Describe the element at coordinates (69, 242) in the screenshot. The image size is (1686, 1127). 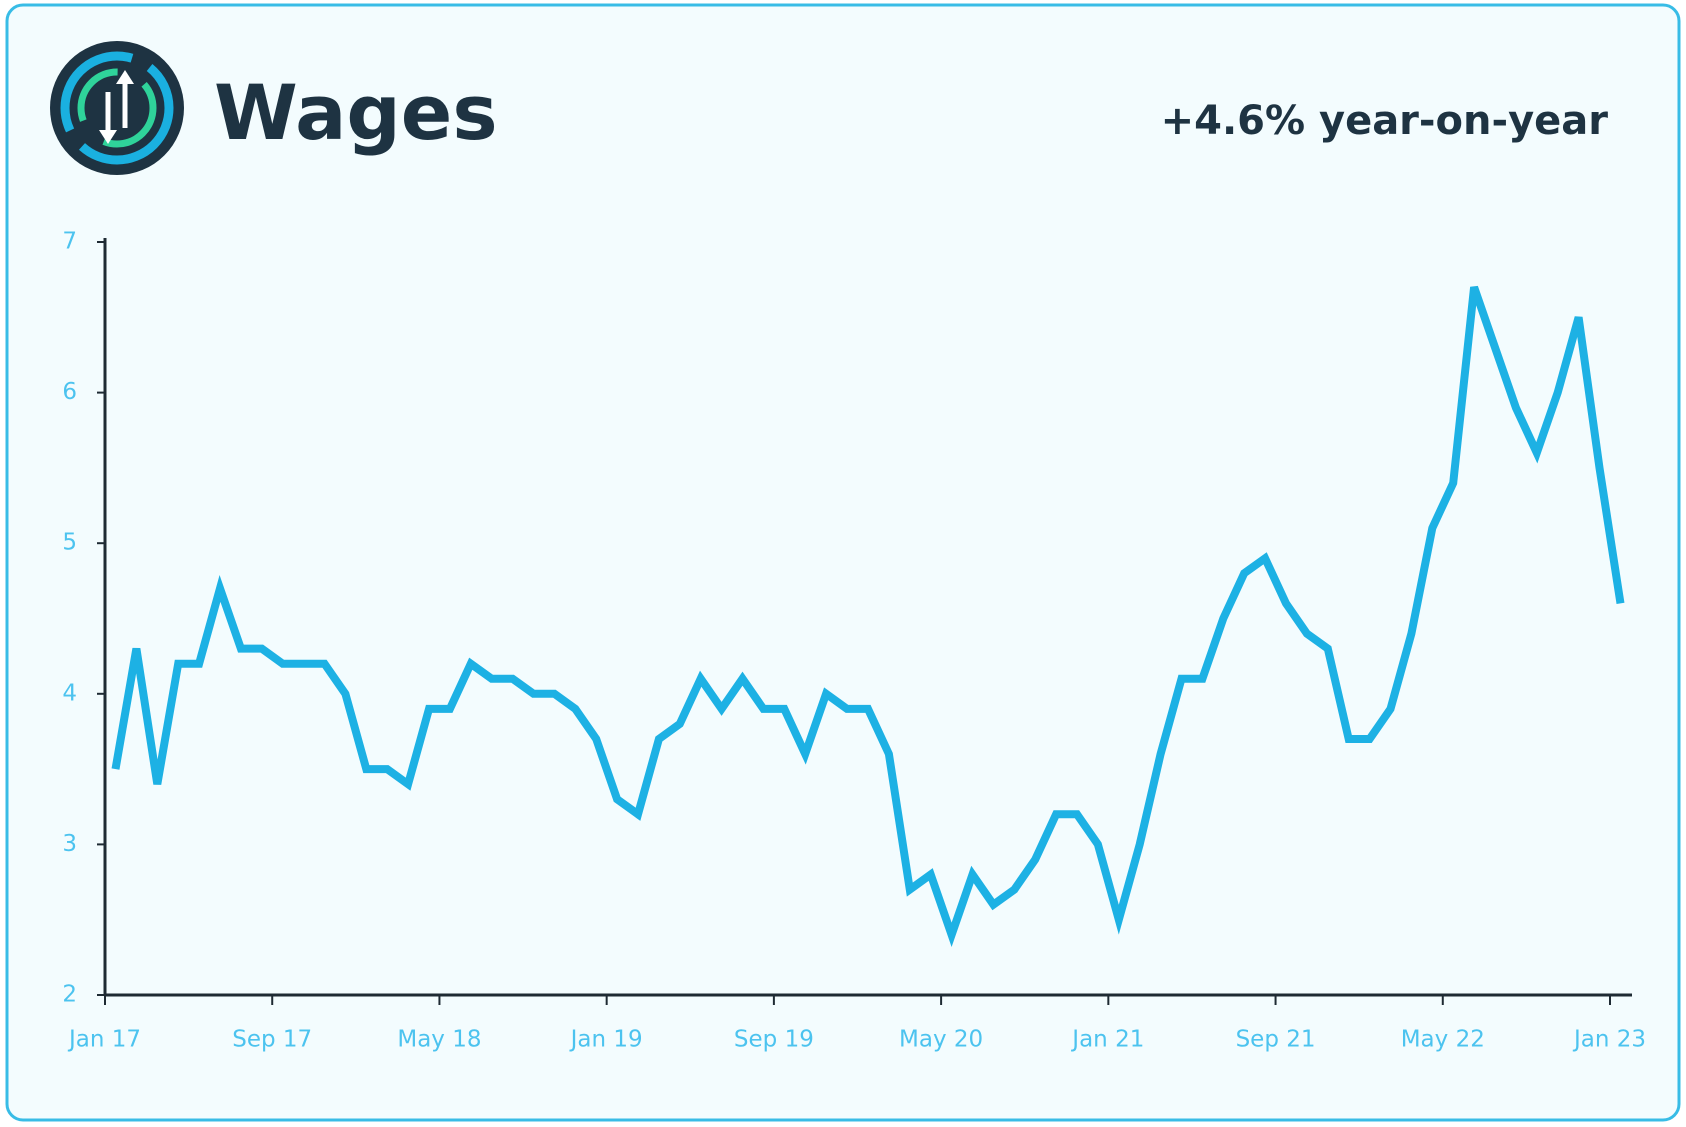
I see `y-tick-label: 7` at that location.